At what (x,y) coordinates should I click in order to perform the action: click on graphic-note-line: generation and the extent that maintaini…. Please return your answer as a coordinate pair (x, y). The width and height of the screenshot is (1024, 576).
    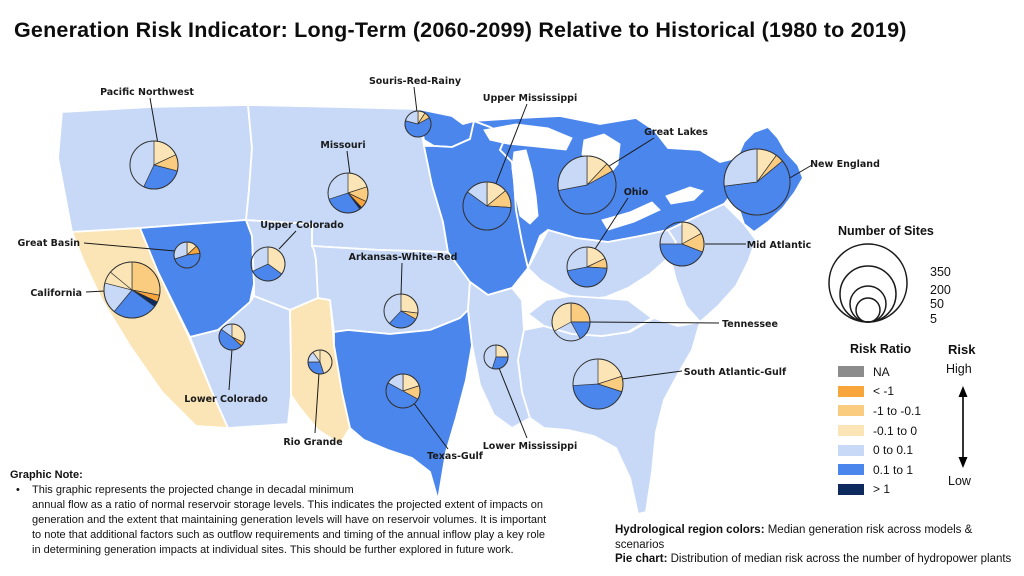
    Looking at the image, I should click on (289, 520).